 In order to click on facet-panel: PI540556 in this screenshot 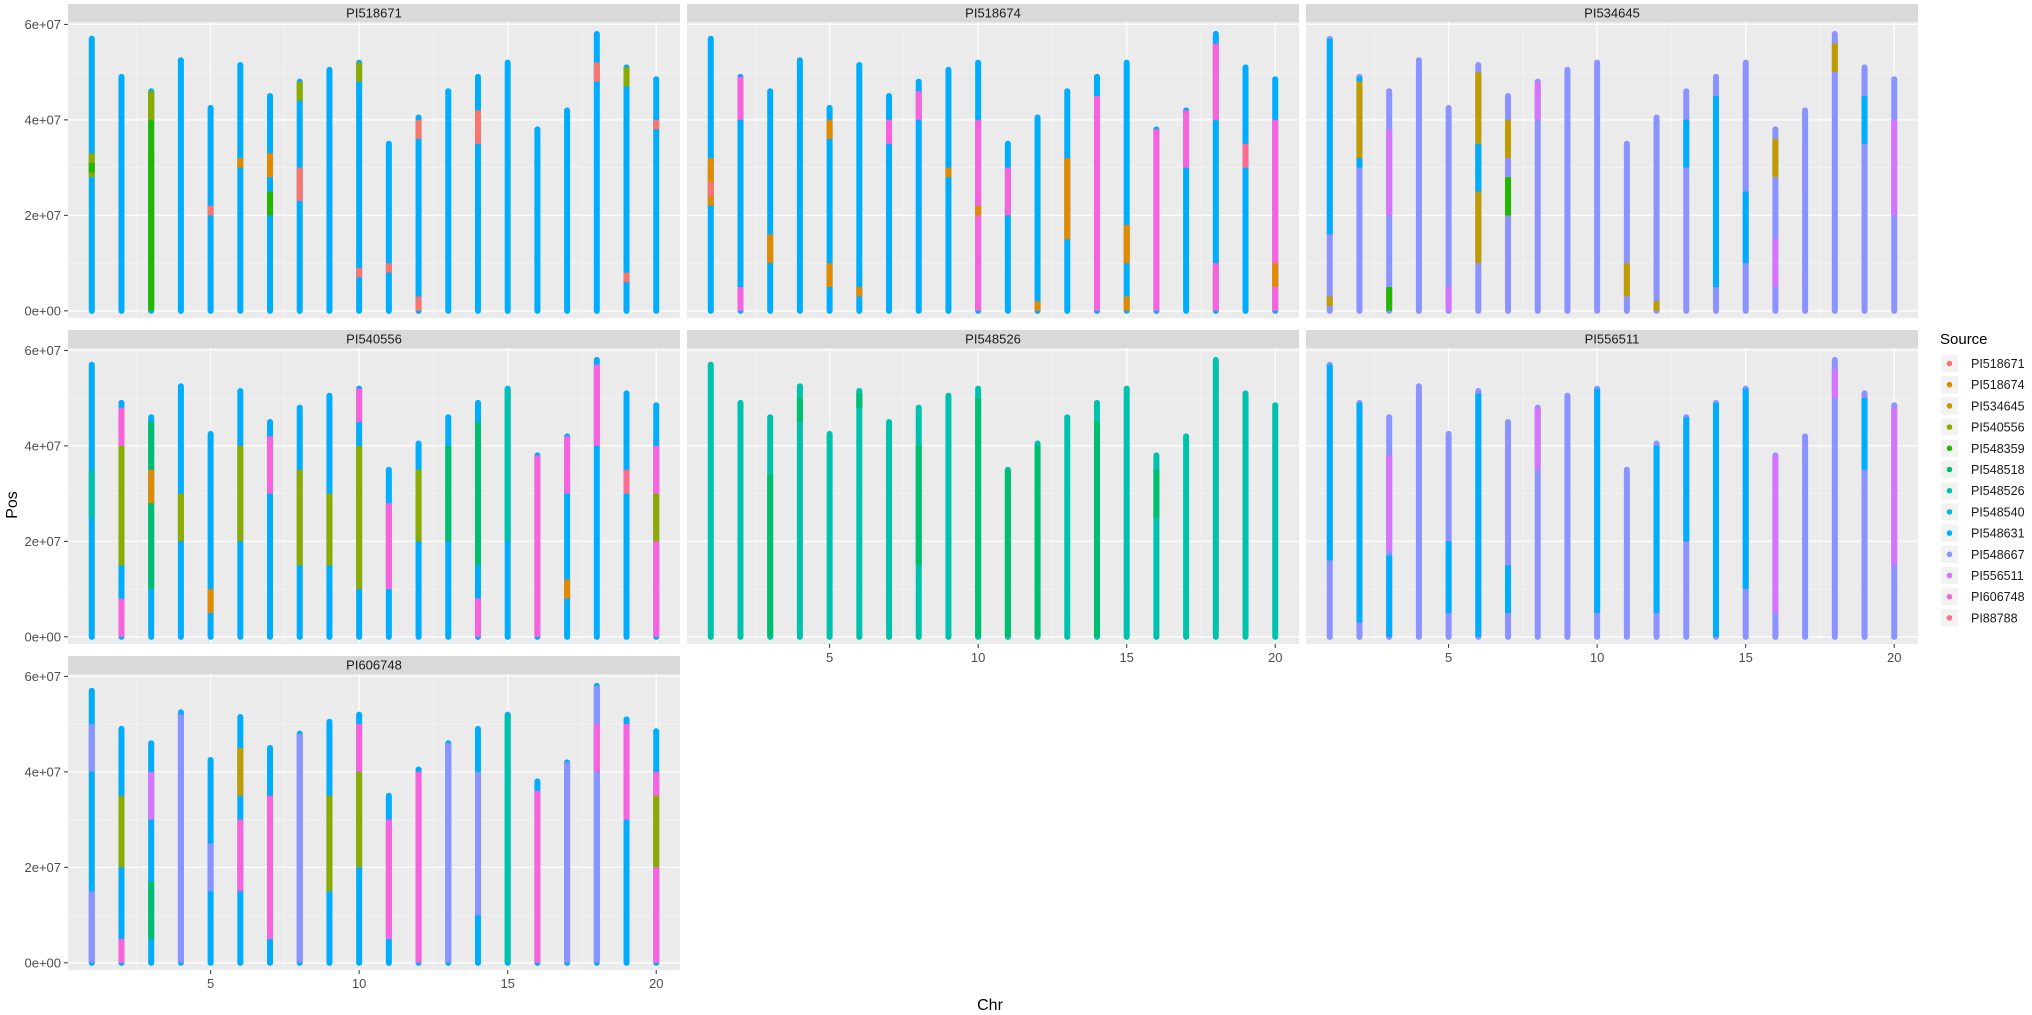, I will do `click(374, 487)`.